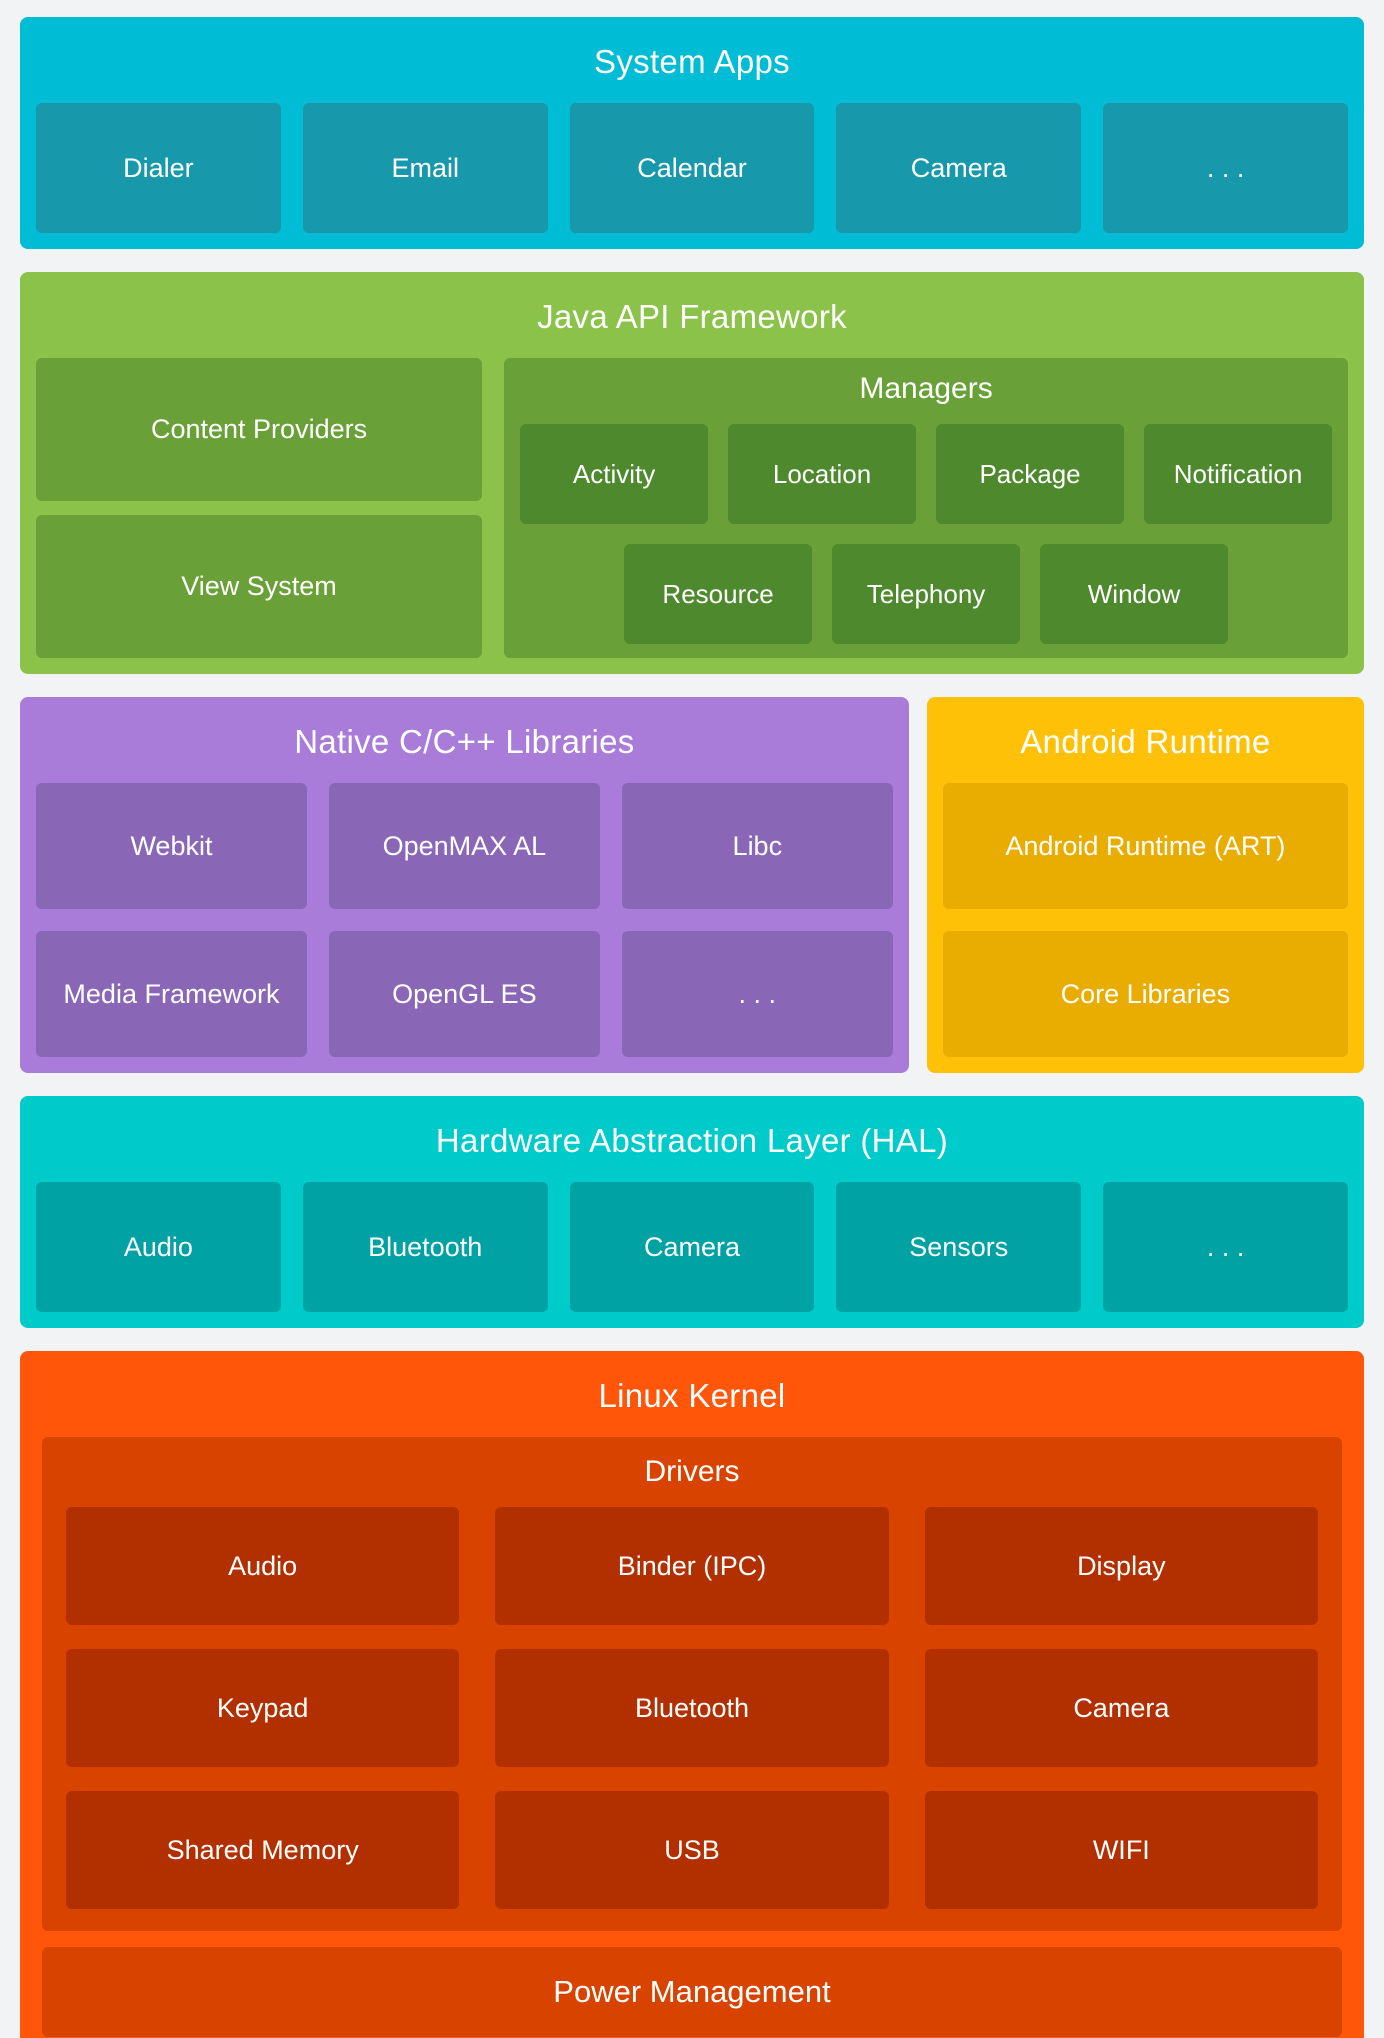 The height and width of the screenshot is (2038, 1384). I want to click on chip-window: Window, so click(1134, 594).